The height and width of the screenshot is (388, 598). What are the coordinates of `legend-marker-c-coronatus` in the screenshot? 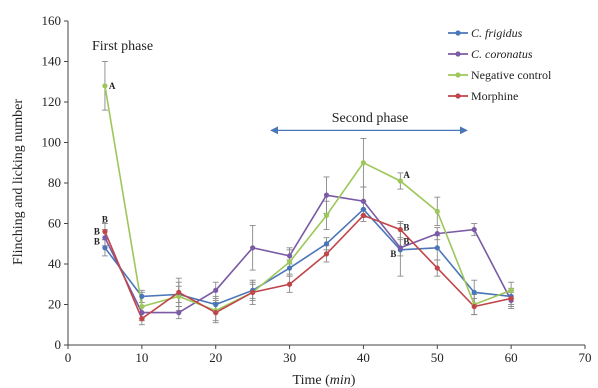 It's located at (458, 54).